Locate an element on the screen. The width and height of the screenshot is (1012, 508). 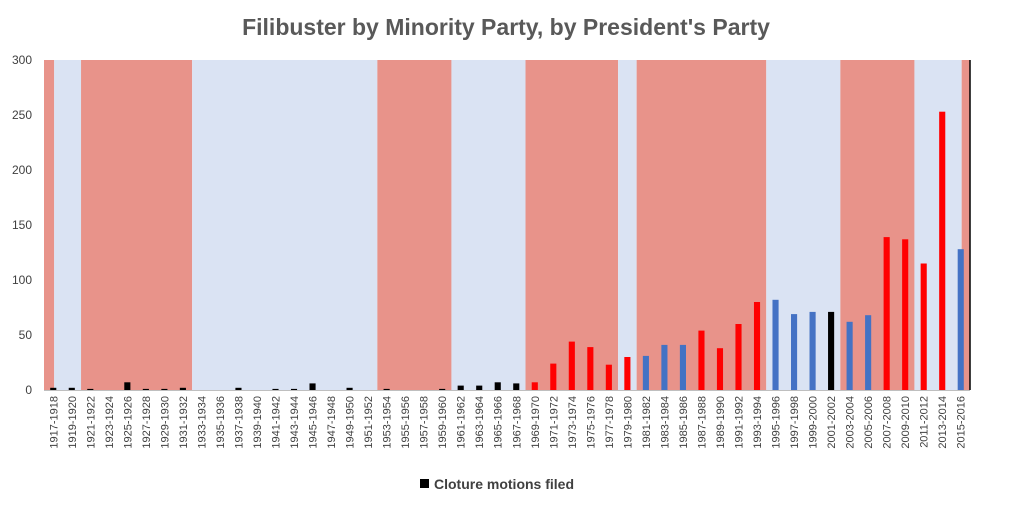
x-tick-label: 1985-1986 is located at coordinates (684, 422).